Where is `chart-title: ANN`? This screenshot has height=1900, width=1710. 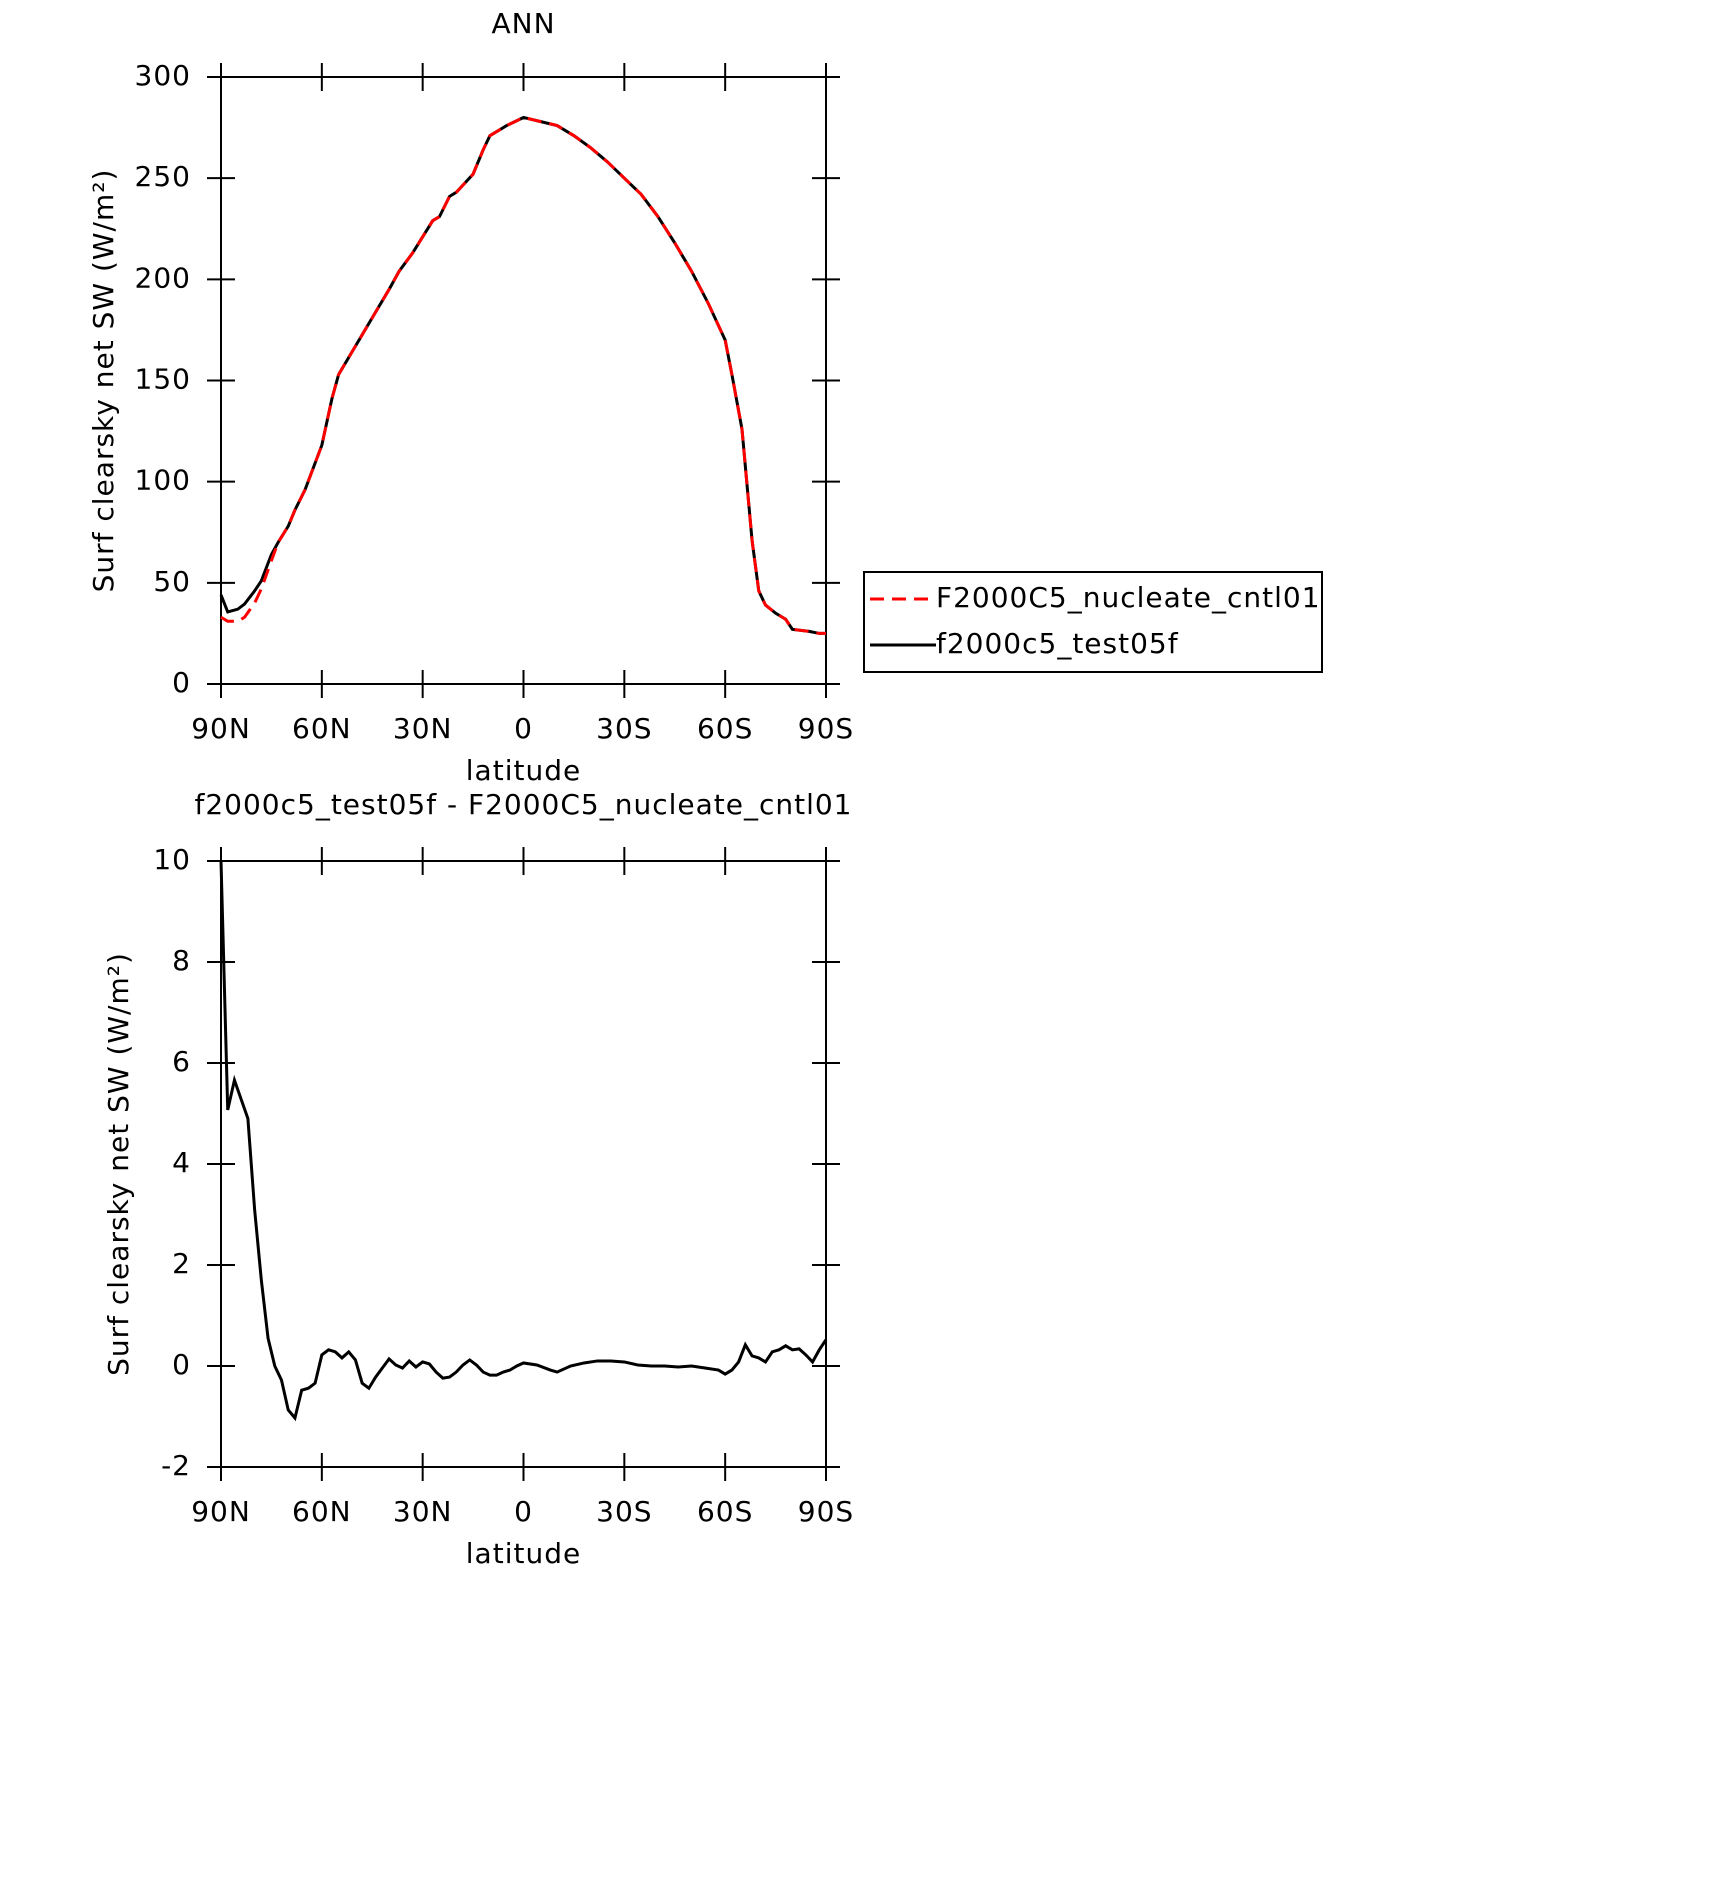 chart-title: ANN is located at coordinates (523, 23).